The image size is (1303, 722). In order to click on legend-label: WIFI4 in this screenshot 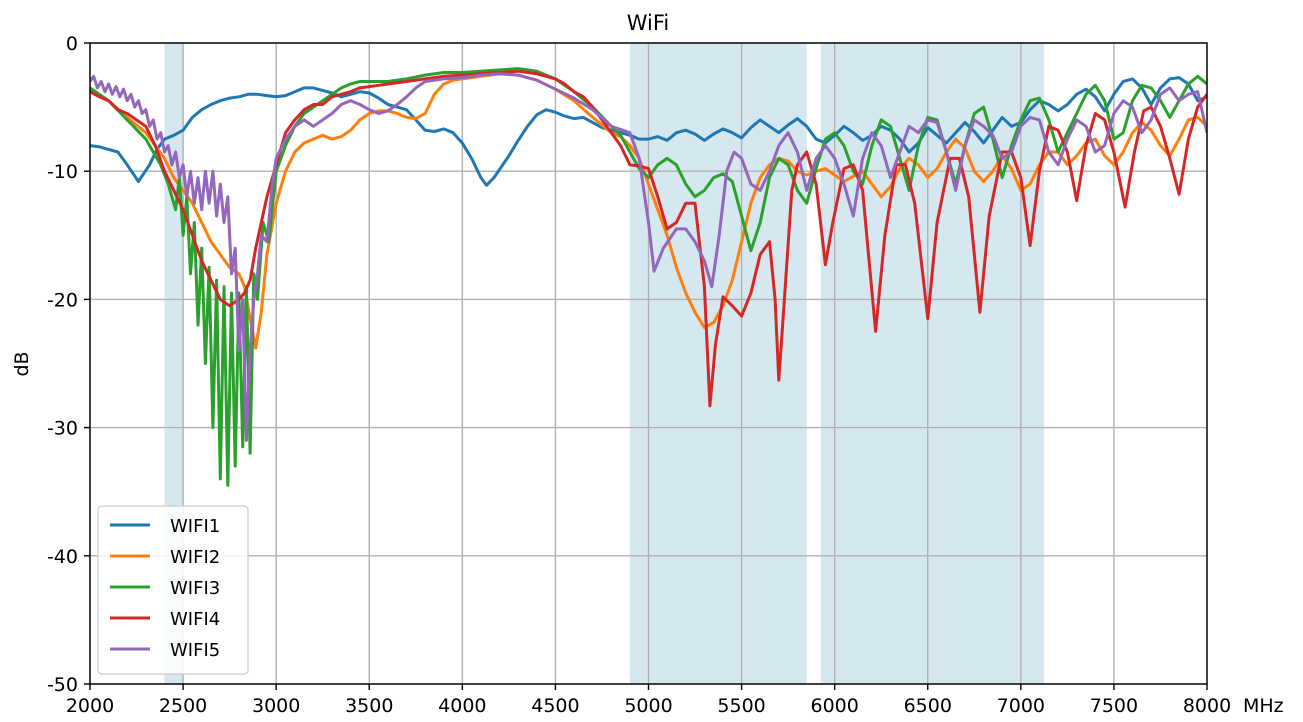, I will do `click(195, 619)`.